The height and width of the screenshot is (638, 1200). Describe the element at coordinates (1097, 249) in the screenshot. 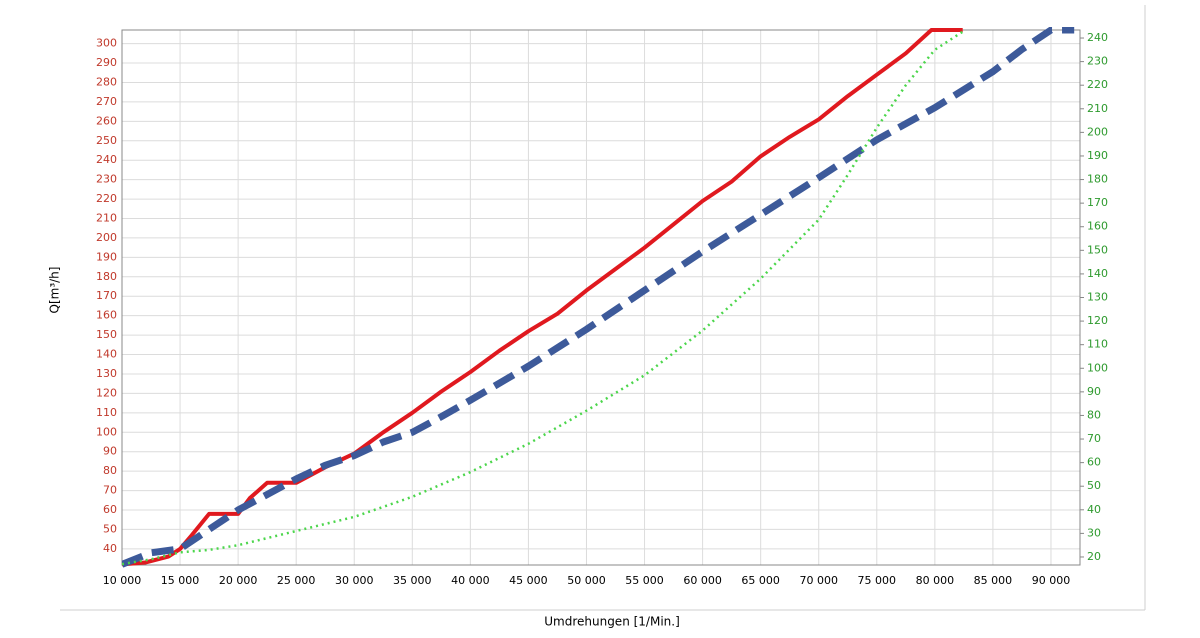

I see `y2-tick-label: 150` at that location.